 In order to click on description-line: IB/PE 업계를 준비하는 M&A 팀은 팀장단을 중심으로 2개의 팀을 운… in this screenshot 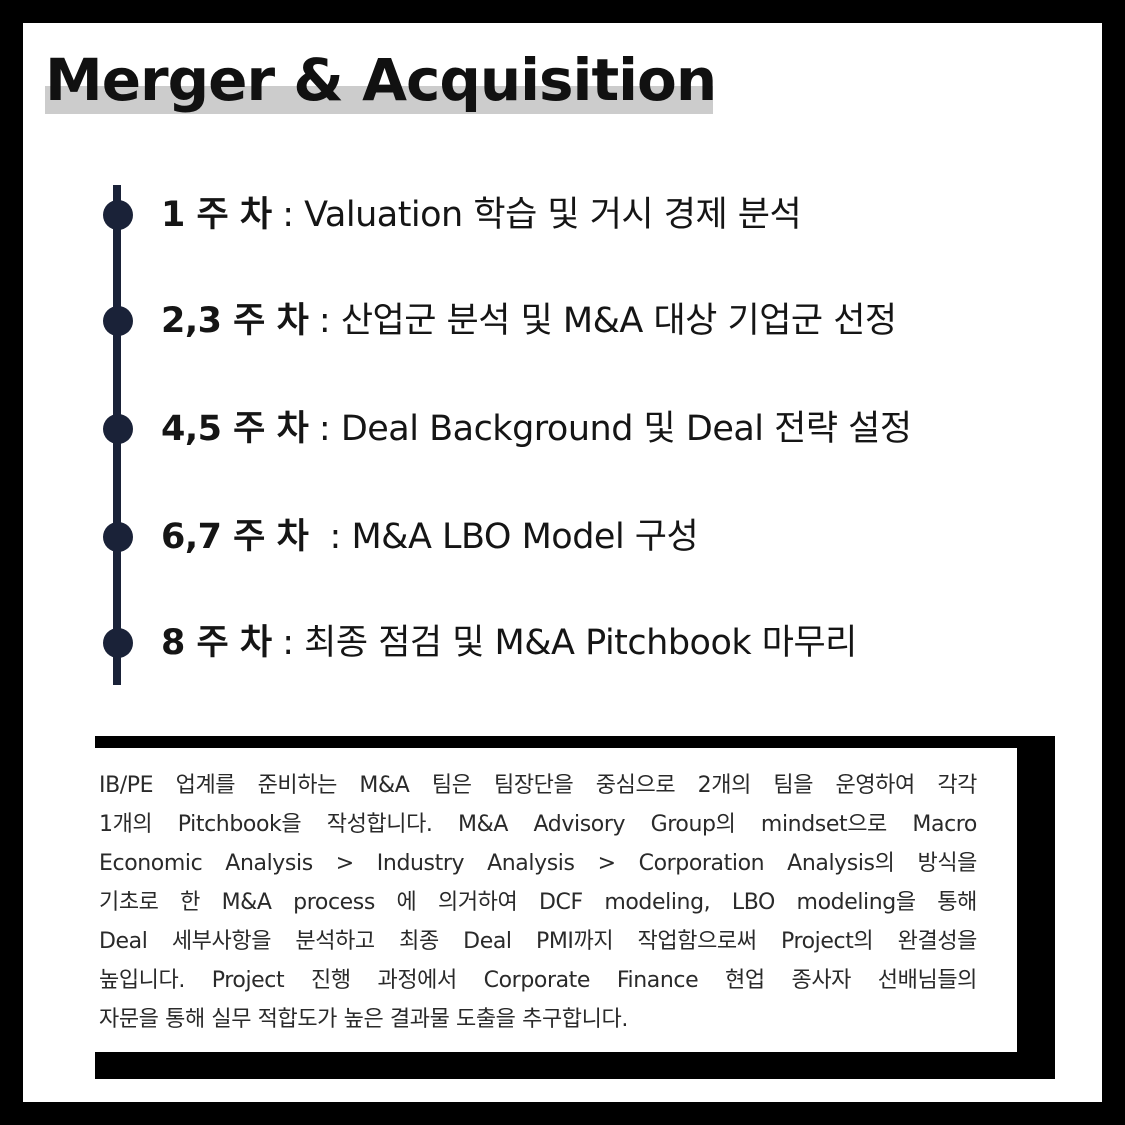, I will do `click(538, 785)`.